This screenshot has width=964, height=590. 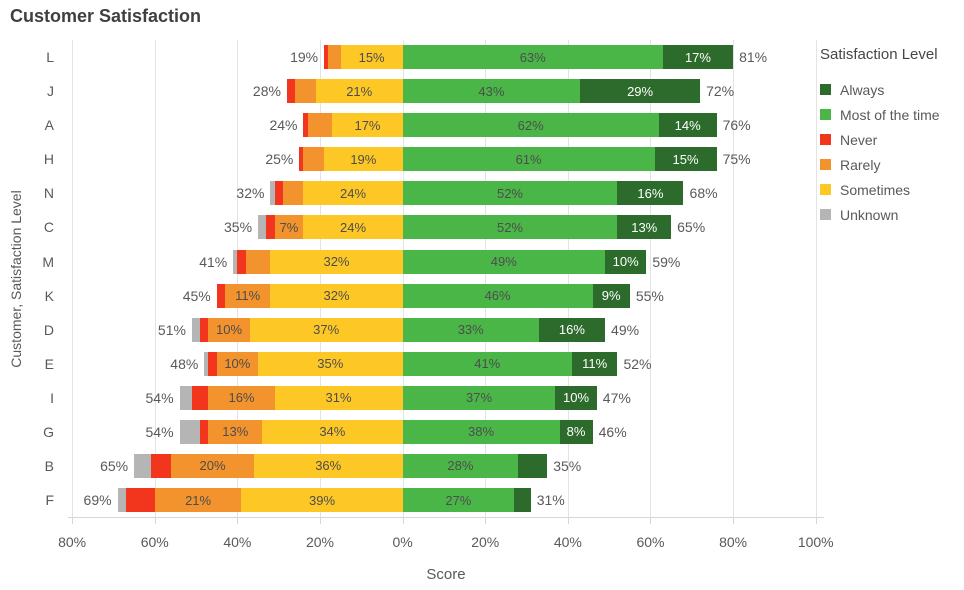 What do you see at coordinates (576, 431) in the screenshot?
I see `bar-segment-always: 8%` at bounding box center [576, 431].